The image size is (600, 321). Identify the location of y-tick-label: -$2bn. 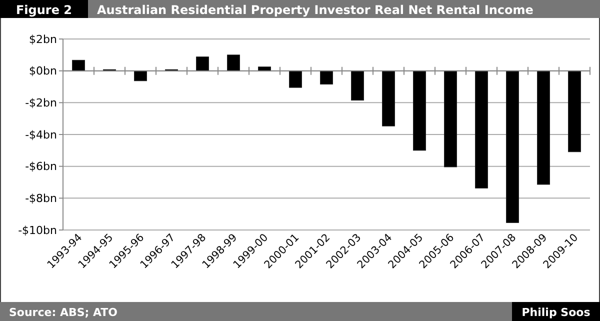
(41, 103).